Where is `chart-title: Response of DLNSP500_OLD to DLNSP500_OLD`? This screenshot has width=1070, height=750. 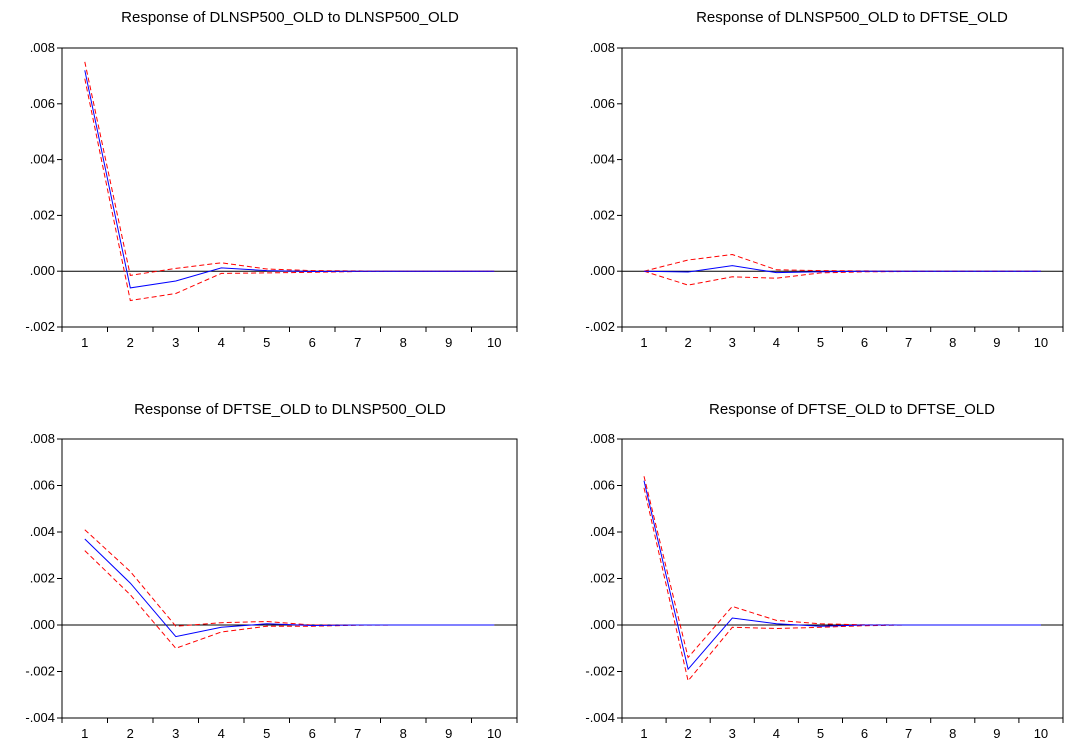 chart-title: Response of DLNSP500_OLD to DLNSP500_OLD is located at coordinates (290, 17).